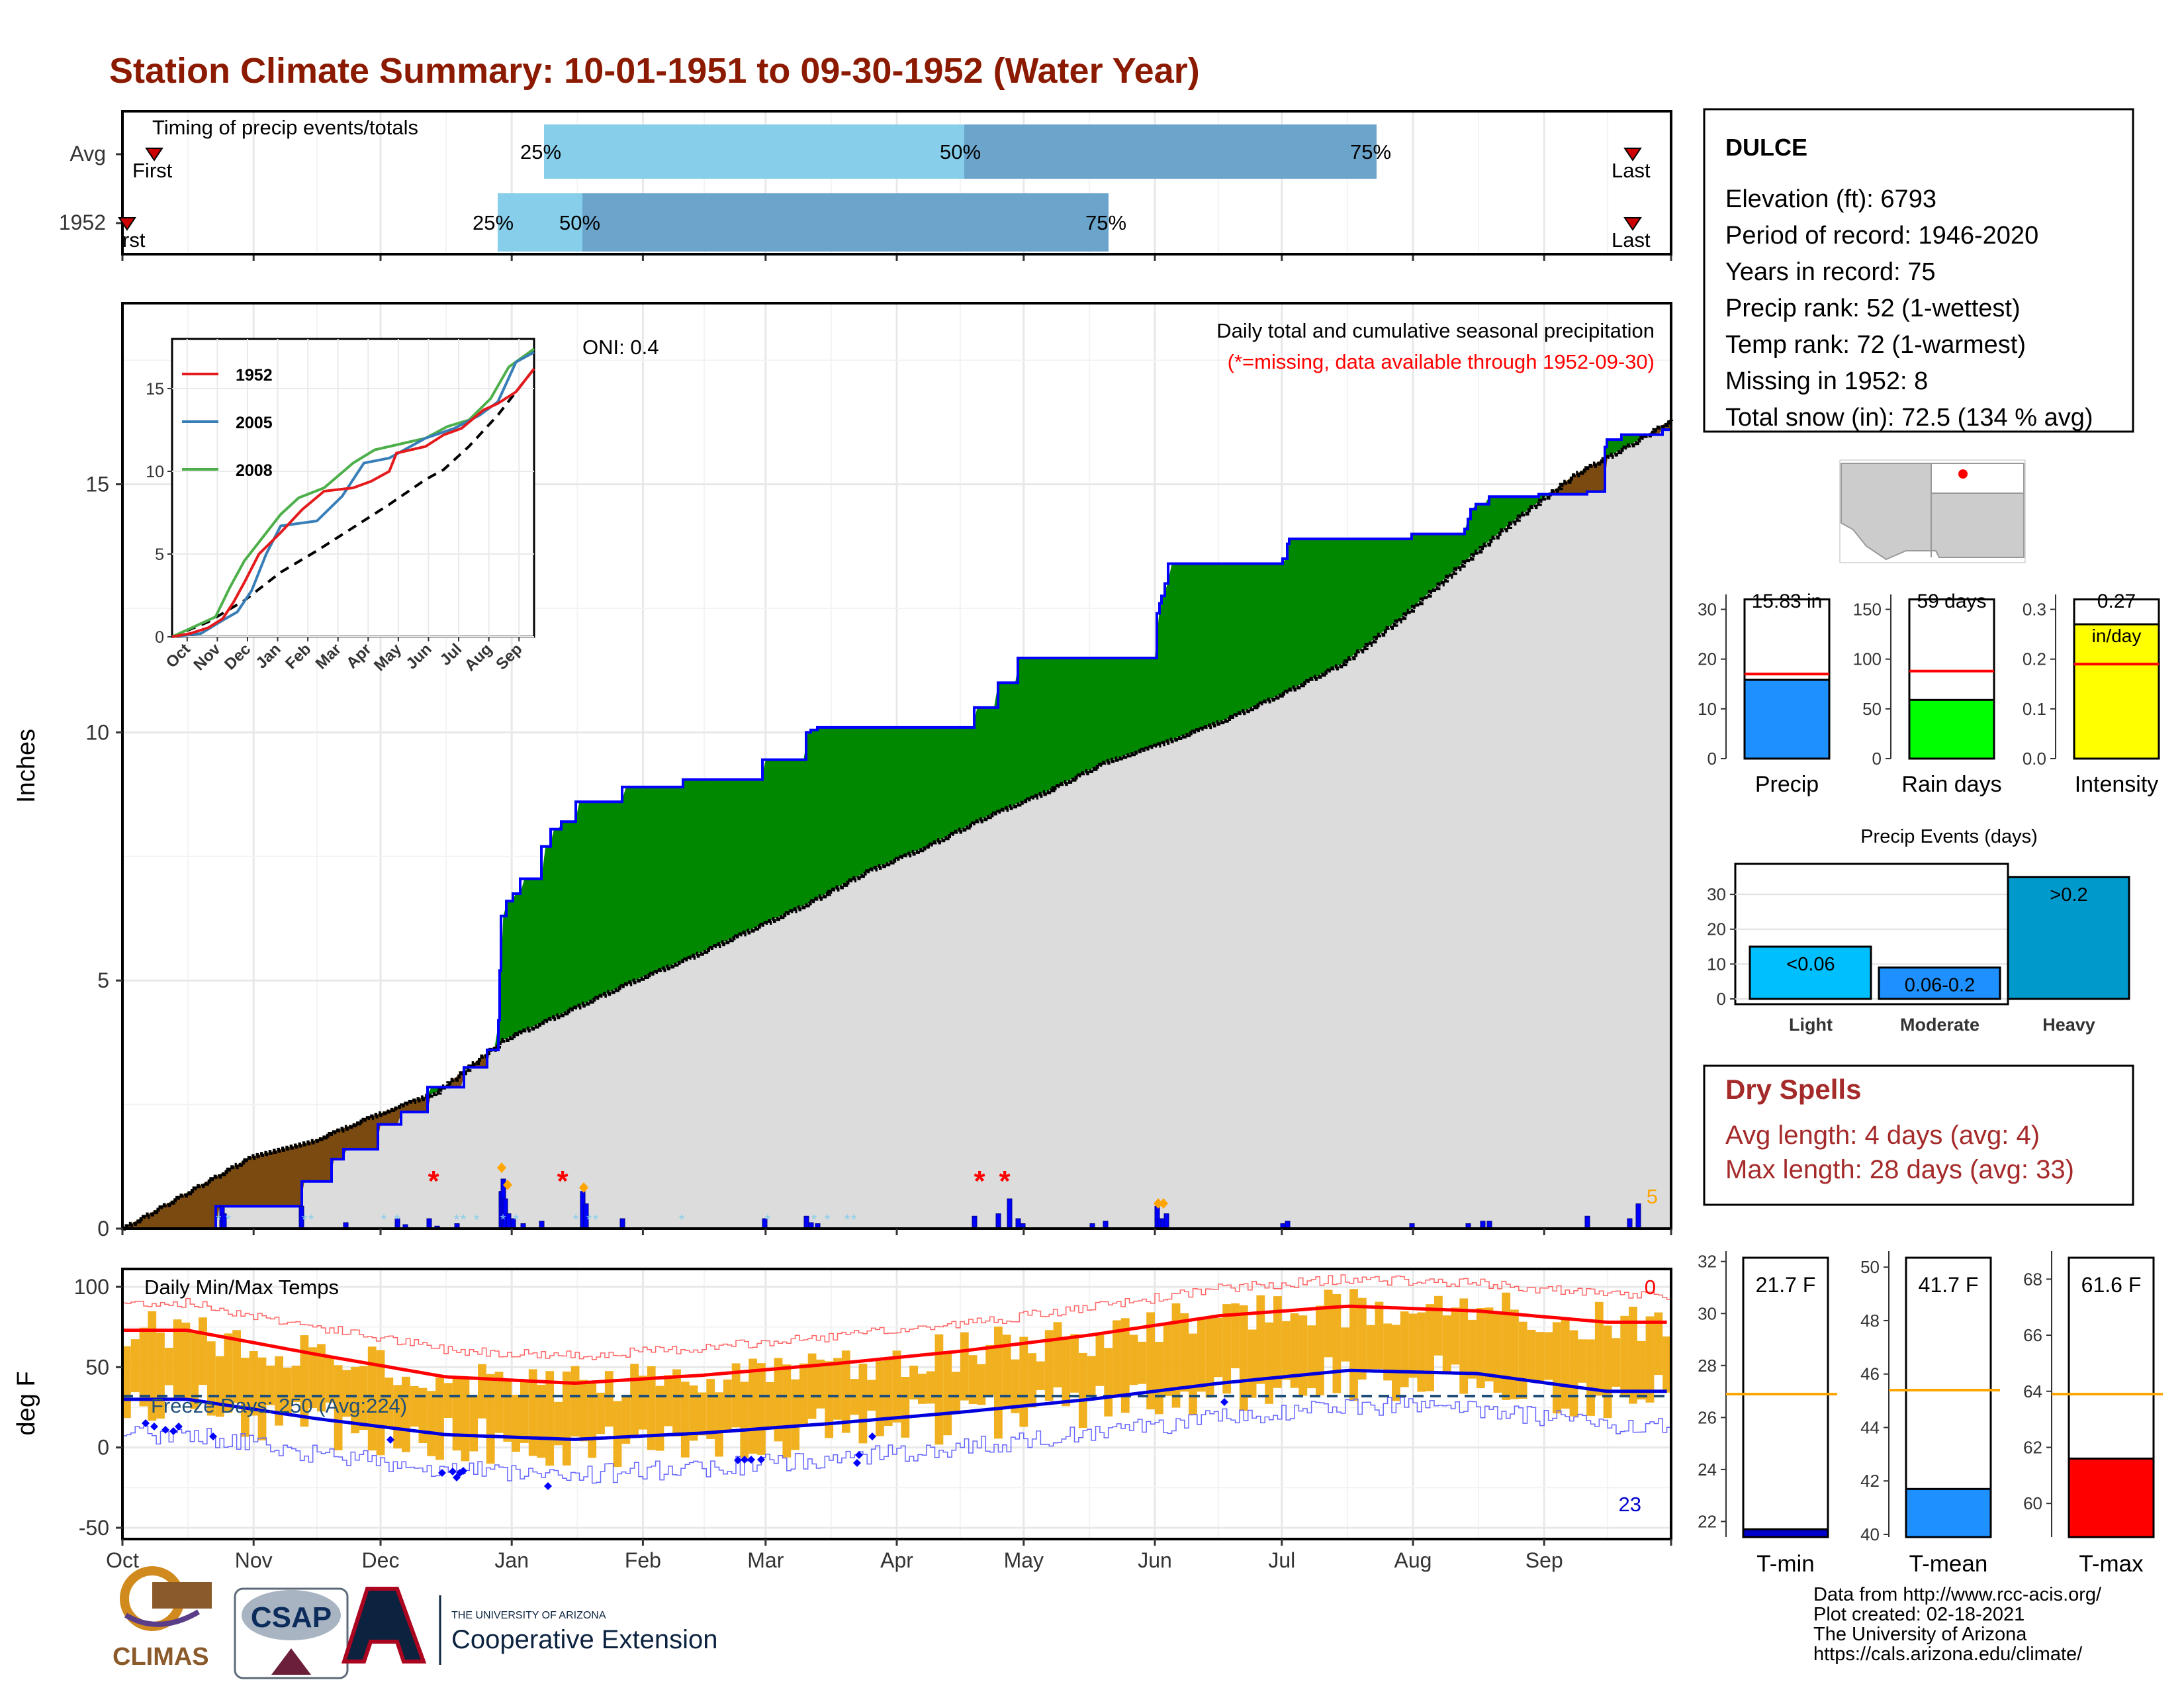 This screenshot has width=2184, height=1688. Describe the element at coordinates (26, 1403) in the screenshot. I see `temp-ylabel: deg F` at that location.